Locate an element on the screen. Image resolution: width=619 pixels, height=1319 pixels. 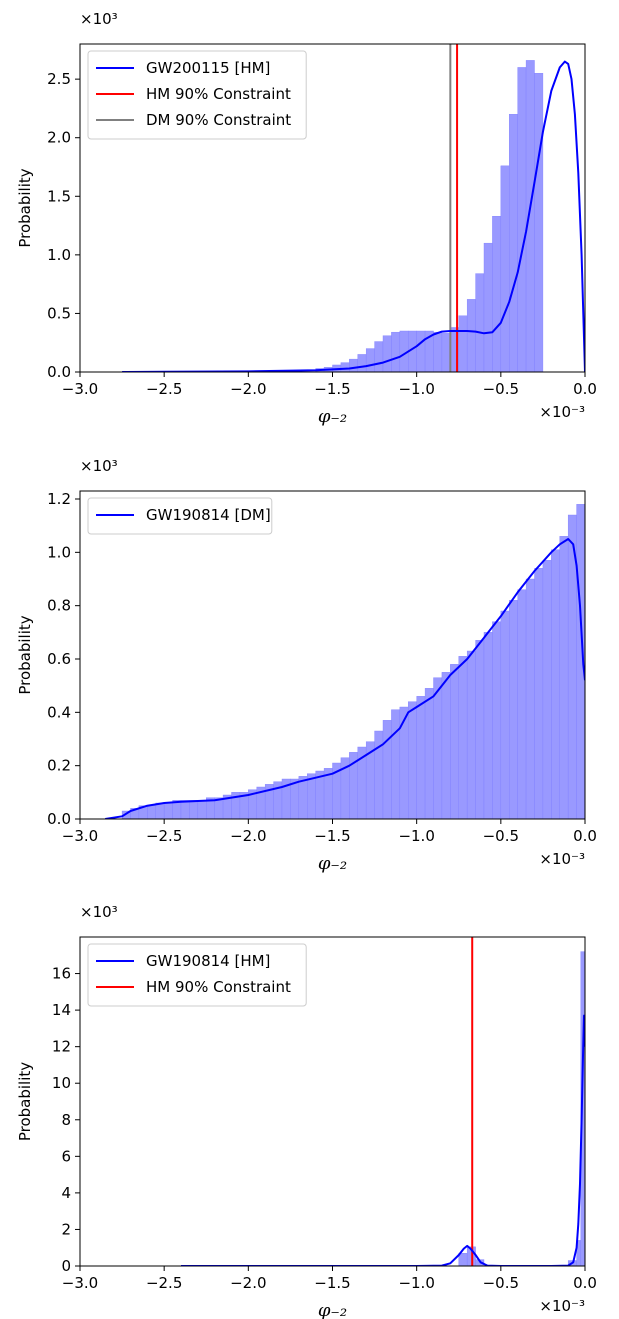
x-axis-label: φ₋₂ is located at coordinates (332, 1309).